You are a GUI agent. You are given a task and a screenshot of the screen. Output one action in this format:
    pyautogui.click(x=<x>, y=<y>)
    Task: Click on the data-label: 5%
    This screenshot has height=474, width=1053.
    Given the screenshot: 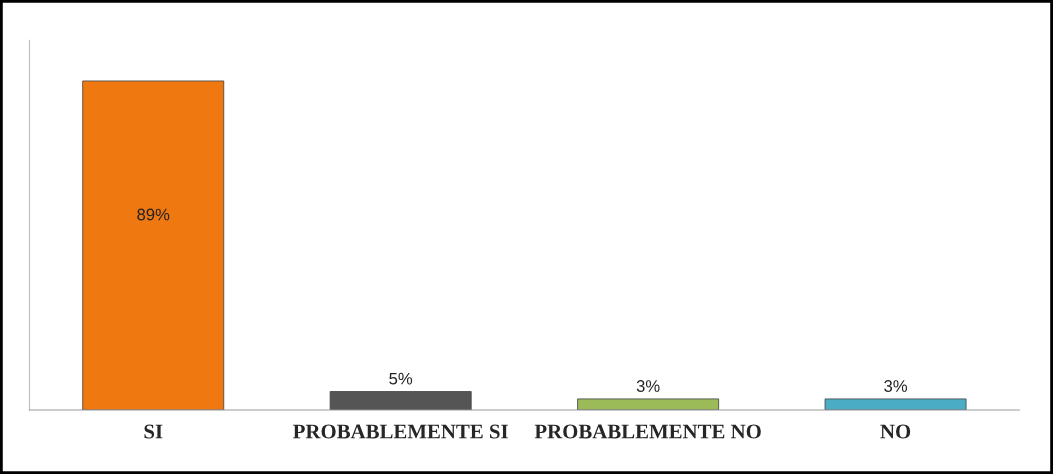 What is the action you would take?
    pyautogui.click(x=401, y=378)
    